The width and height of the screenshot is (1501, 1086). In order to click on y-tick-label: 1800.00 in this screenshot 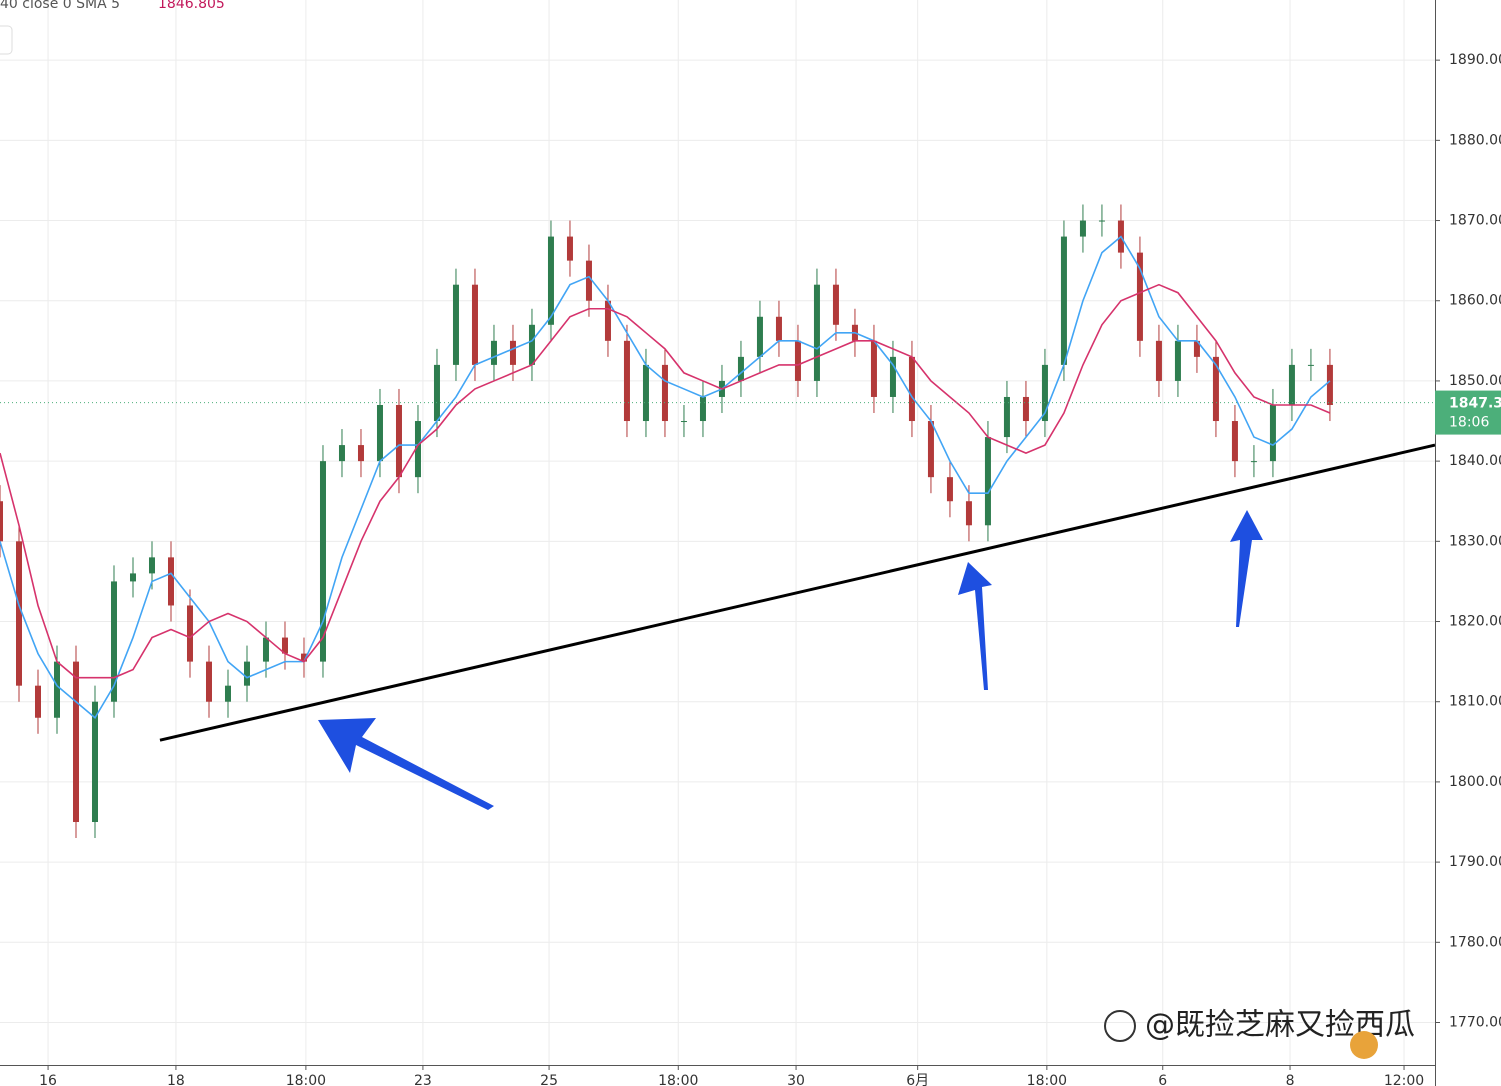, I will do `click(1475, 782)`.